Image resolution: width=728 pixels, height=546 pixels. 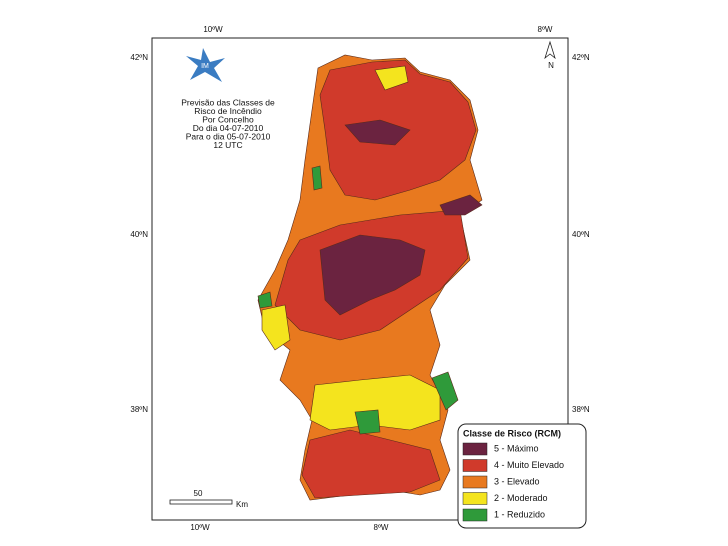 I want to click on legend-label: 1 - Reduzido, so click(x=519, y=514).